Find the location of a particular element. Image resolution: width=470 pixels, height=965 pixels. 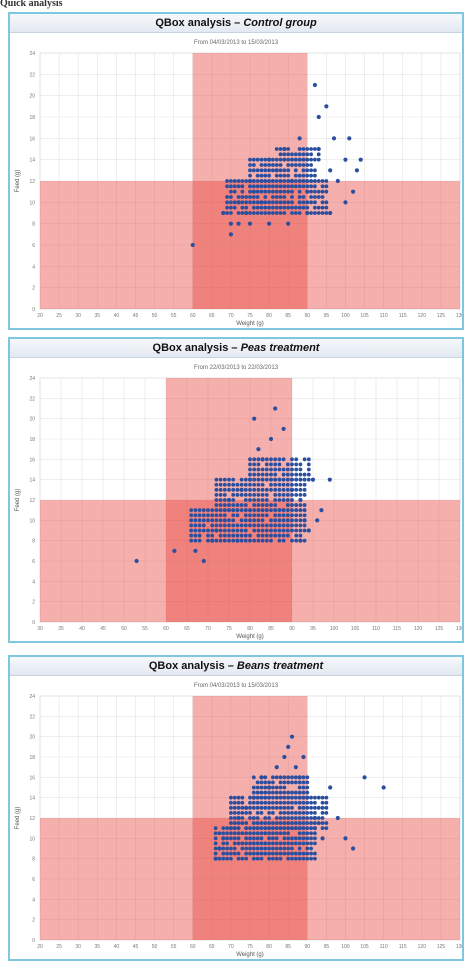

y-tick-label: 10 is located at coordinates (32, 521).